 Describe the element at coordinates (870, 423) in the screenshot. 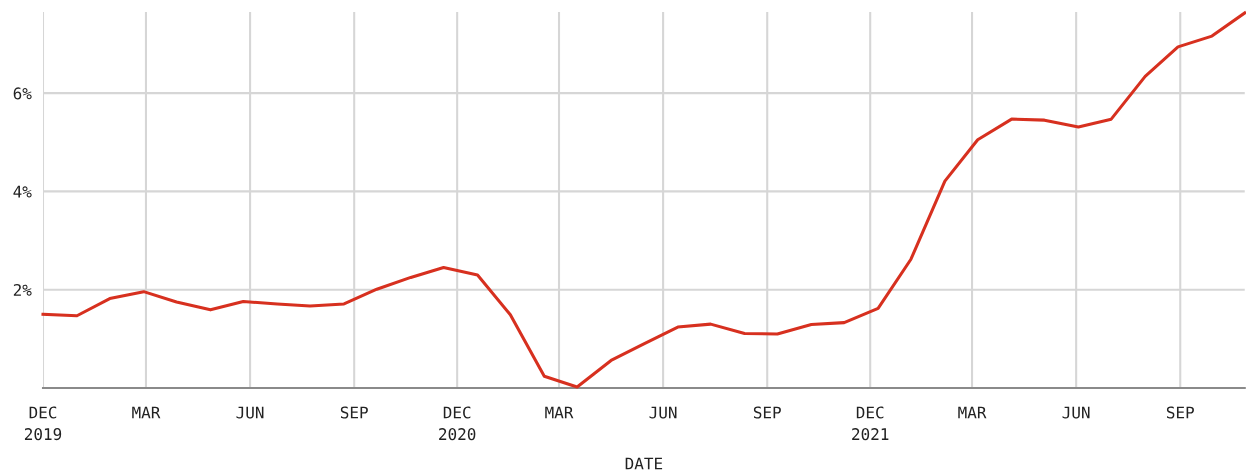

I see `x-tick-label: DEC 2021` at that location.